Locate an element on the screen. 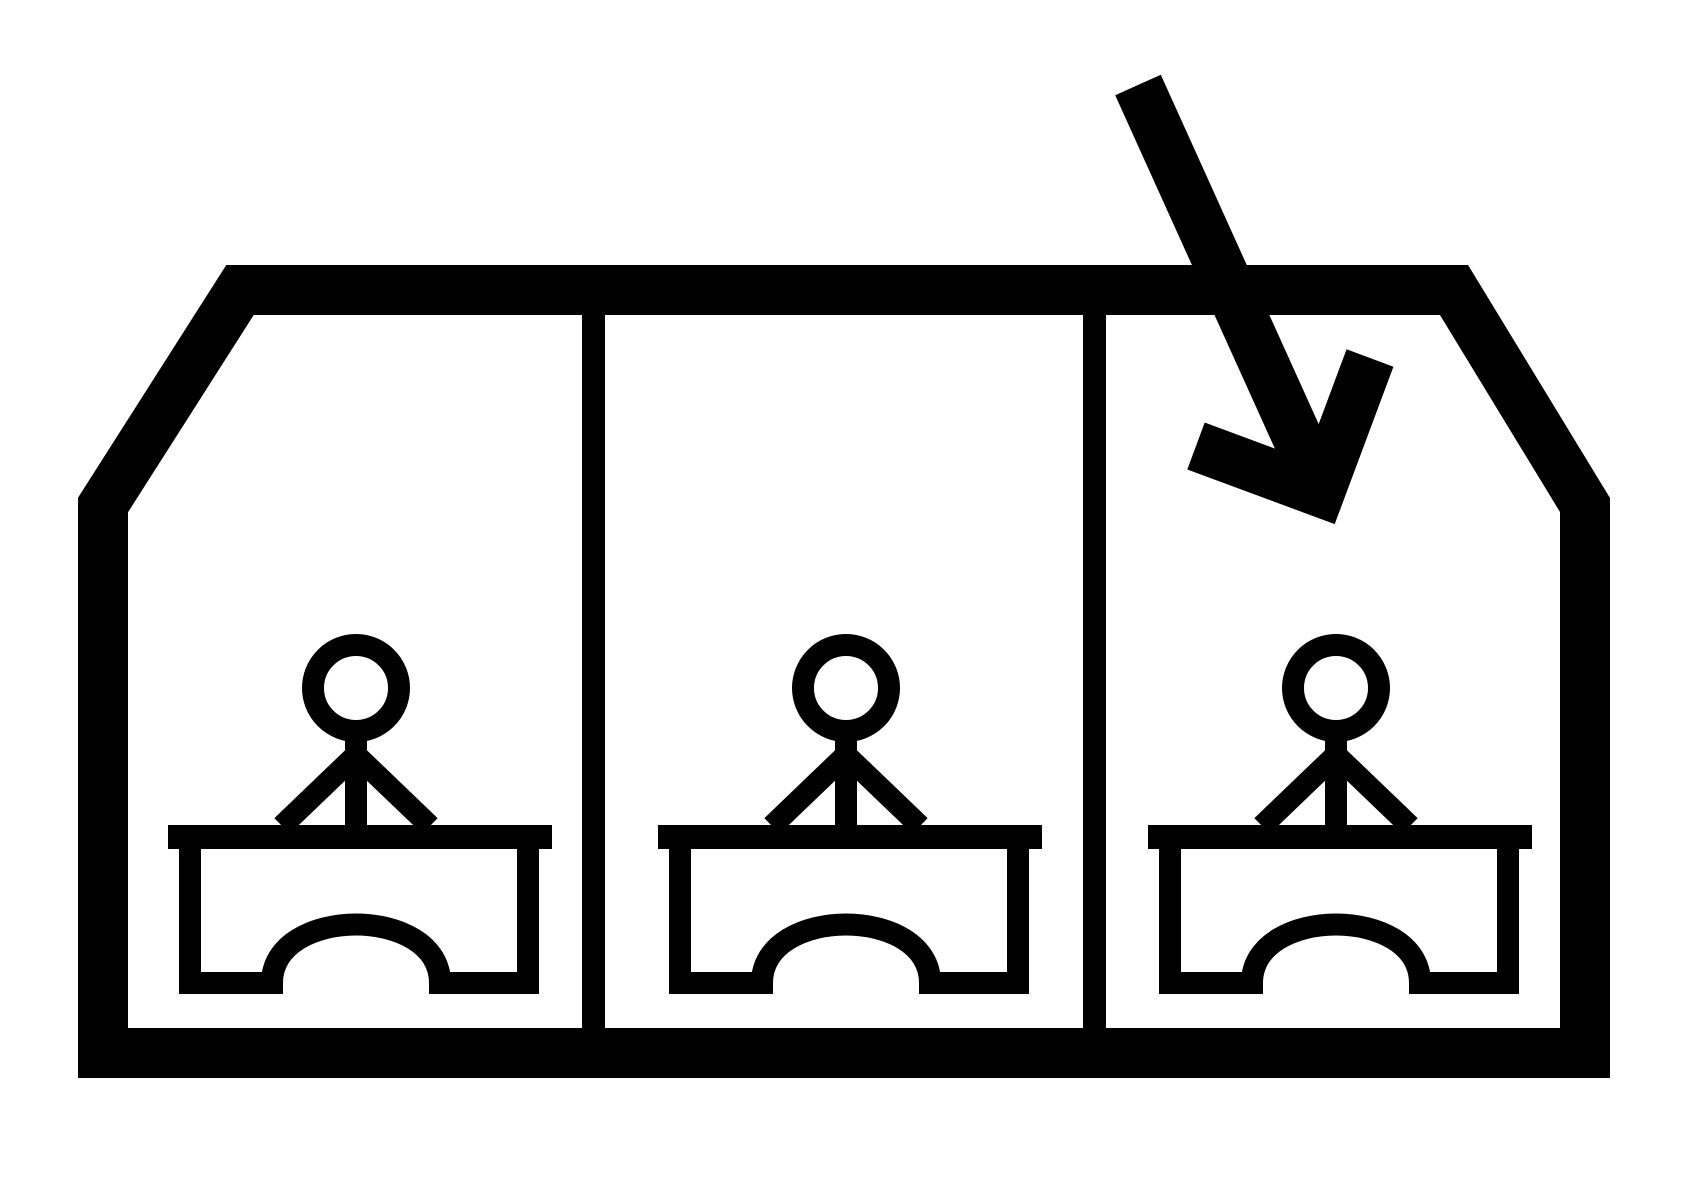  compartment-right is located at coordinates (1340, 814).